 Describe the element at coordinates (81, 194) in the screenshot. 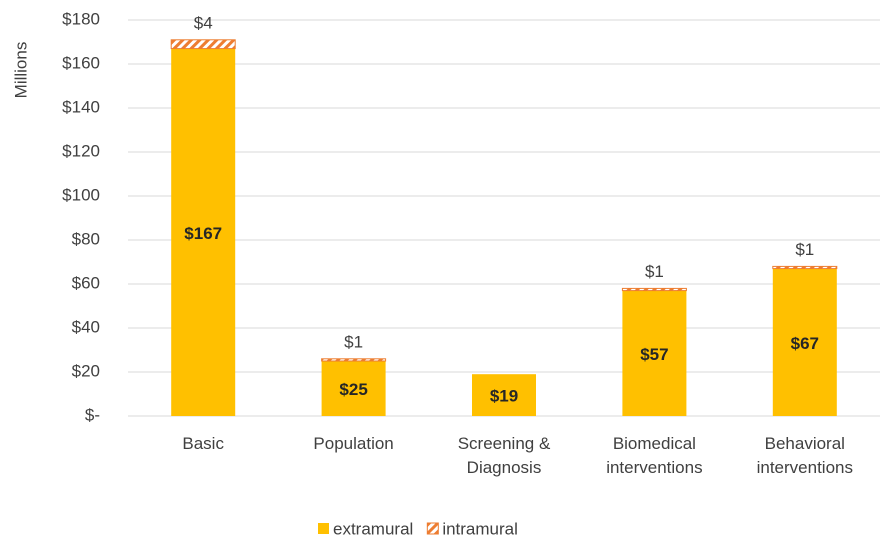

I see `y-tick-label: $100` at that location.